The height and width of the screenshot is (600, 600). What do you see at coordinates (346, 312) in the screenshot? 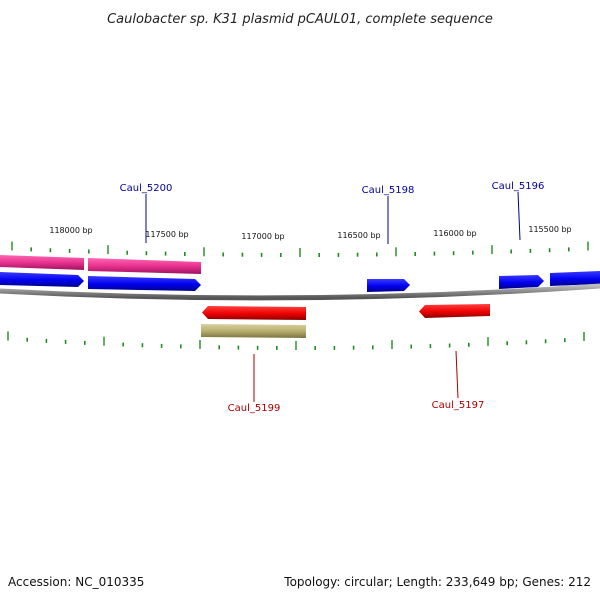
I see `reverse-cds-track` at bounding box center [346, 312].